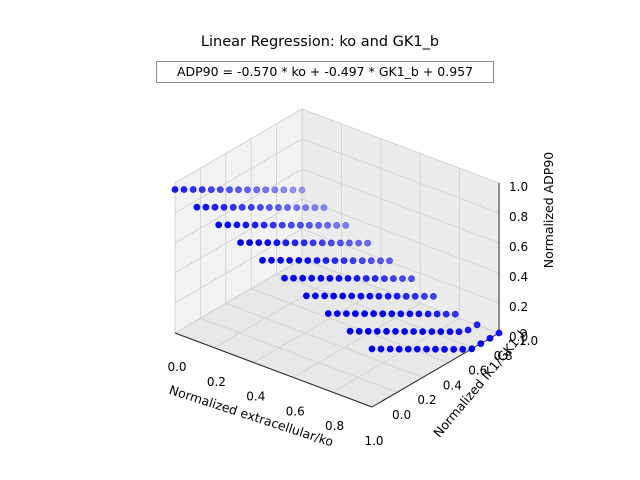 This screenshot has width=640, height=480. What do you see at coordinates (518, 187) in the screenshot?
I see `z-tick-label: 1.0` at bounding box center [518, 187].